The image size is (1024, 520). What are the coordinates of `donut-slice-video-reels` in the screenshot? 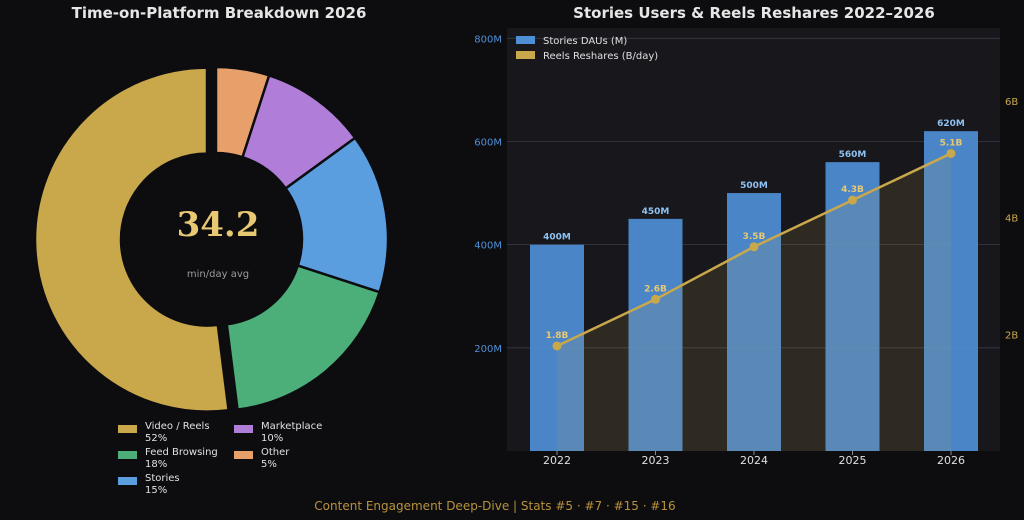 It's located at (131, 239).